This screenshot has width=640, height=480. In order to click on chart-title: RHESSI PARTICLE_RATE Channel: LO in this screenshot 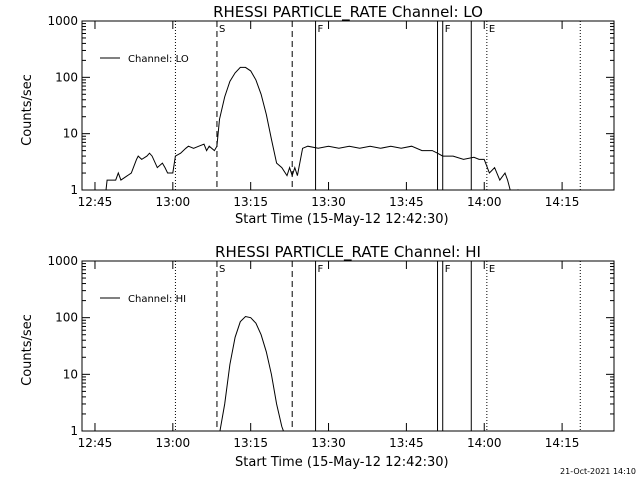, I will do `click(348, 12)`.